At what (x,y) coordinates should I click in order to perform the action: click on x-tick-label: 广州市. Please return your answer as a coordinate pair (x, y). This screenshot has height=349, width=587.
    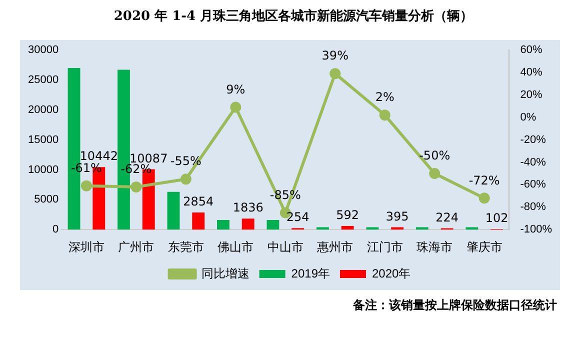
    Looking at the image, I should click on (136, 247).